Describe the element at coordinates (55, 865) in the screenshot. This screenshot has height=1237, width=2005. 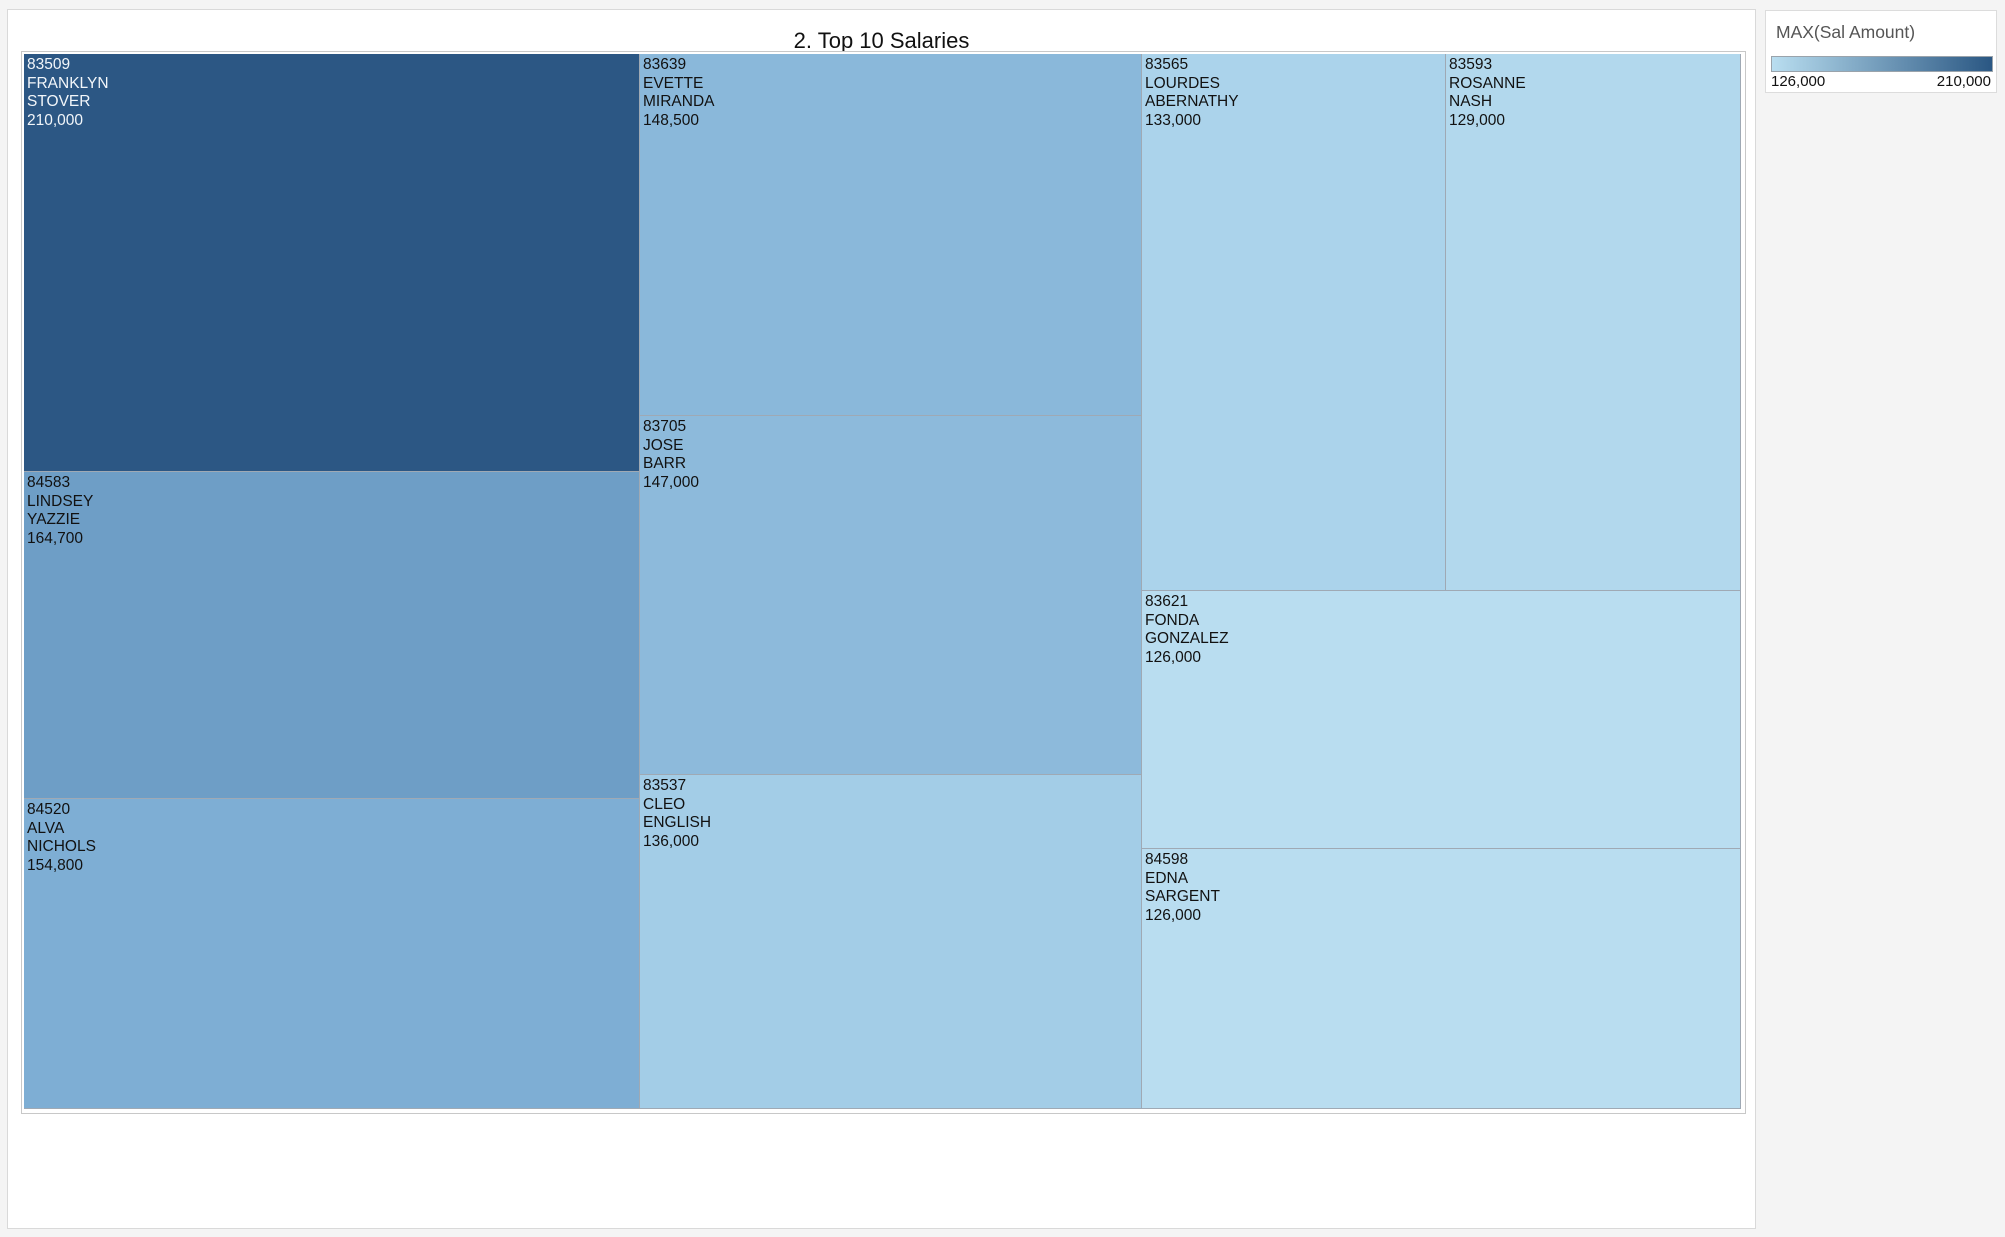
I see `cell-salary: 154,800` at that location.